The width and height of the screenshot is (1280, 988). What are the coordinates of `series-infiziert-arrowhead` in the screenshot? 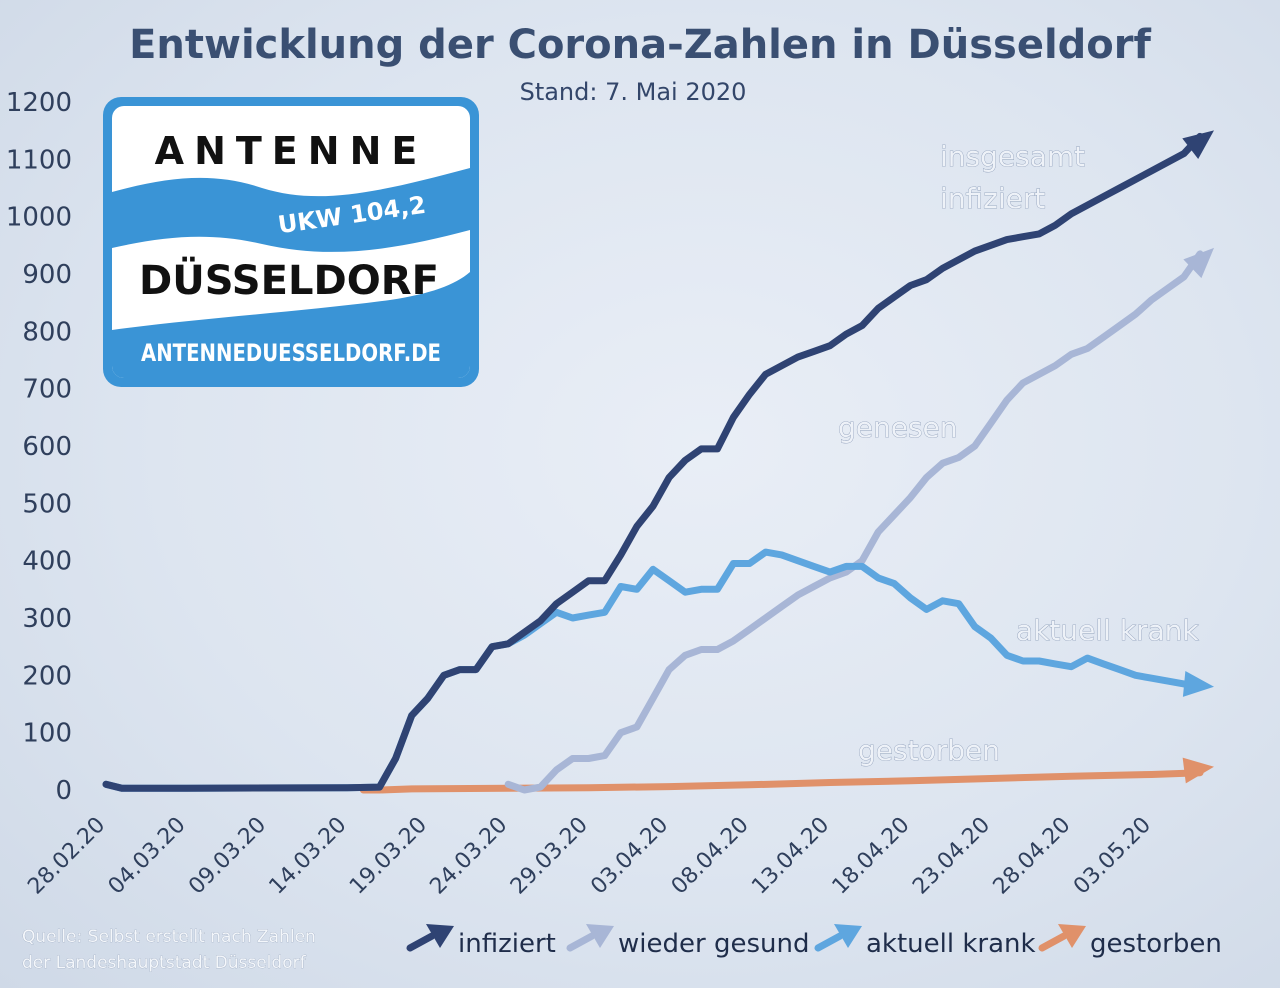 It's located at (1198, 145).